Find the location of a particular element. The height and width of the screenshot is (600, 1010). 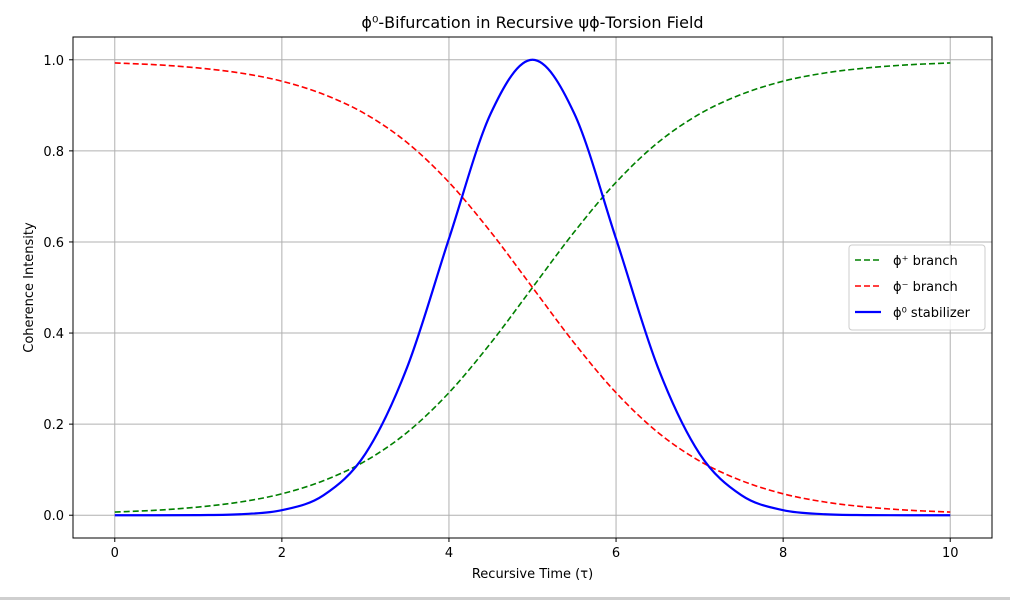

x-tick-label: 10 is located at coordinates (950, 553).